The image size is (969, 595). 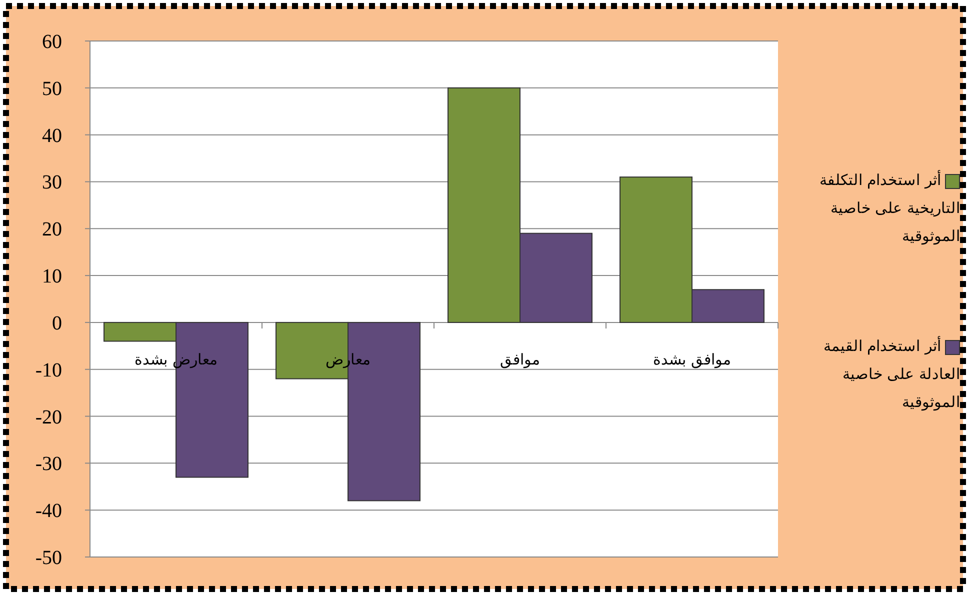 What do you see at coordinates (52, 135) in the screenshot?
I see `y-tick-label: 40` at bounding box center [52, 135].